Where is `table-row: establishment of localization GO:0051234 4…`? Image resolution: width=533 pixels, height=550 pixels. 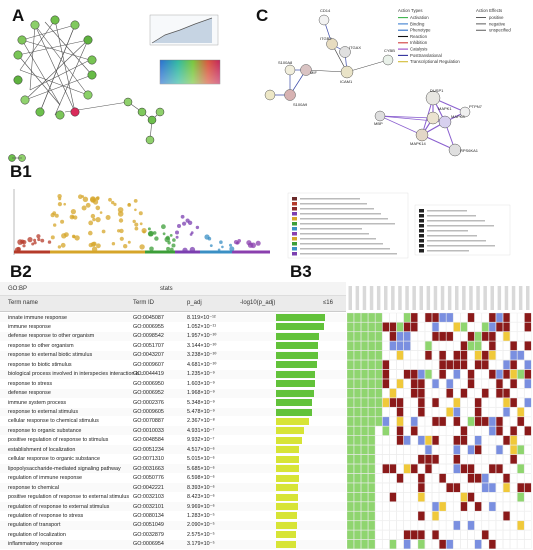 table-row: establishment of localization GO:0051234 4… is located at coordinates (173, 450).